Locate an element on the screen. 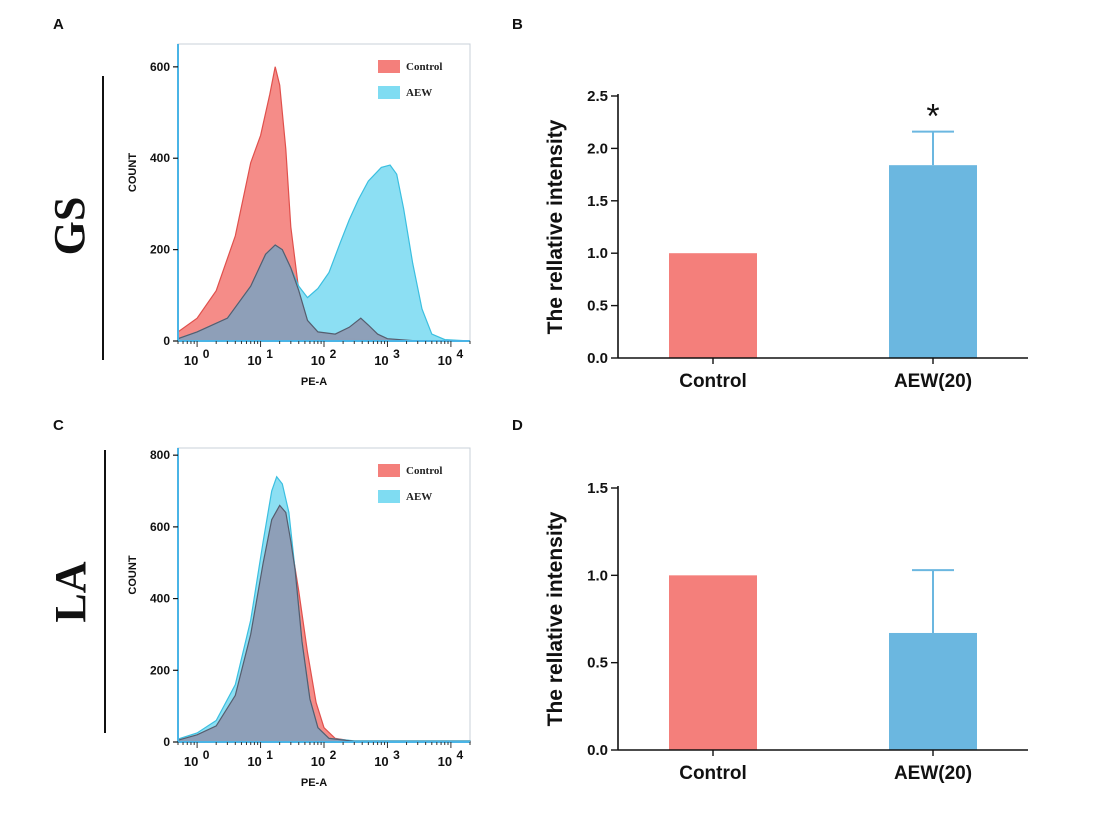 The image size is (1116, 828). y-tick-label: 2.0 is located at coordinates (597, 148).